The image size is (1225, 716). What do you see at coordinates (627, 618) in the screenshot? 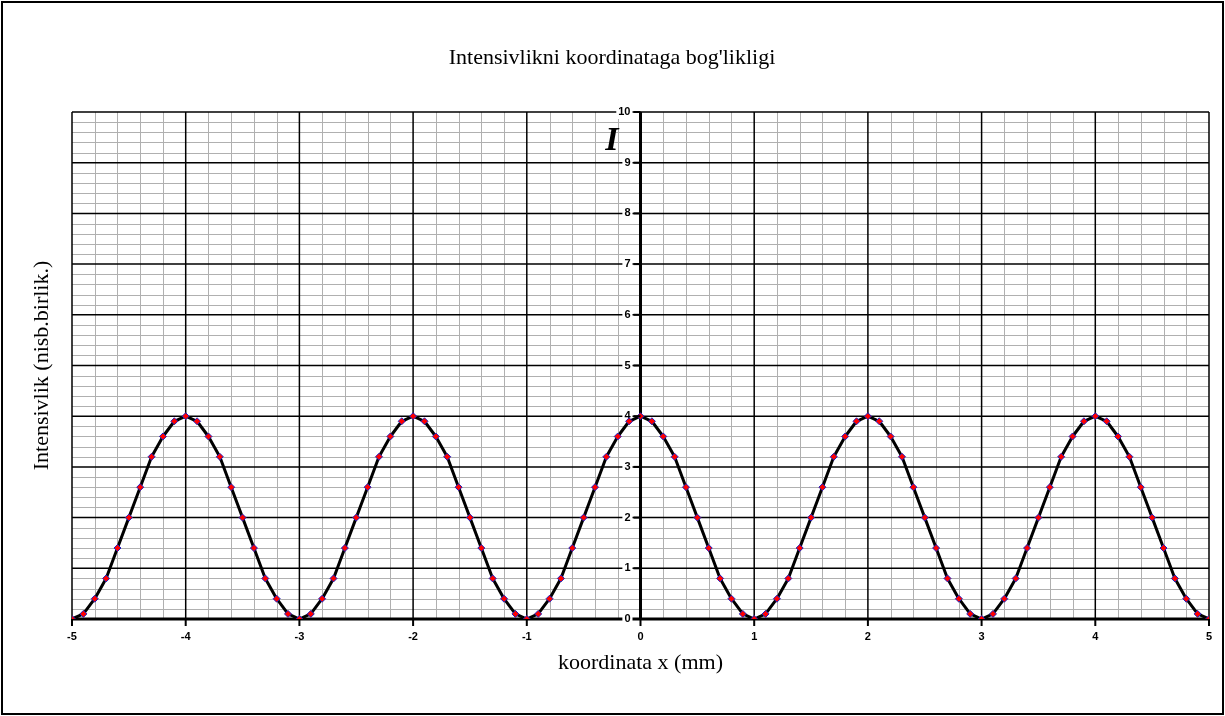
I see `y-tick-label: 0` at bounding box center [627, 618].